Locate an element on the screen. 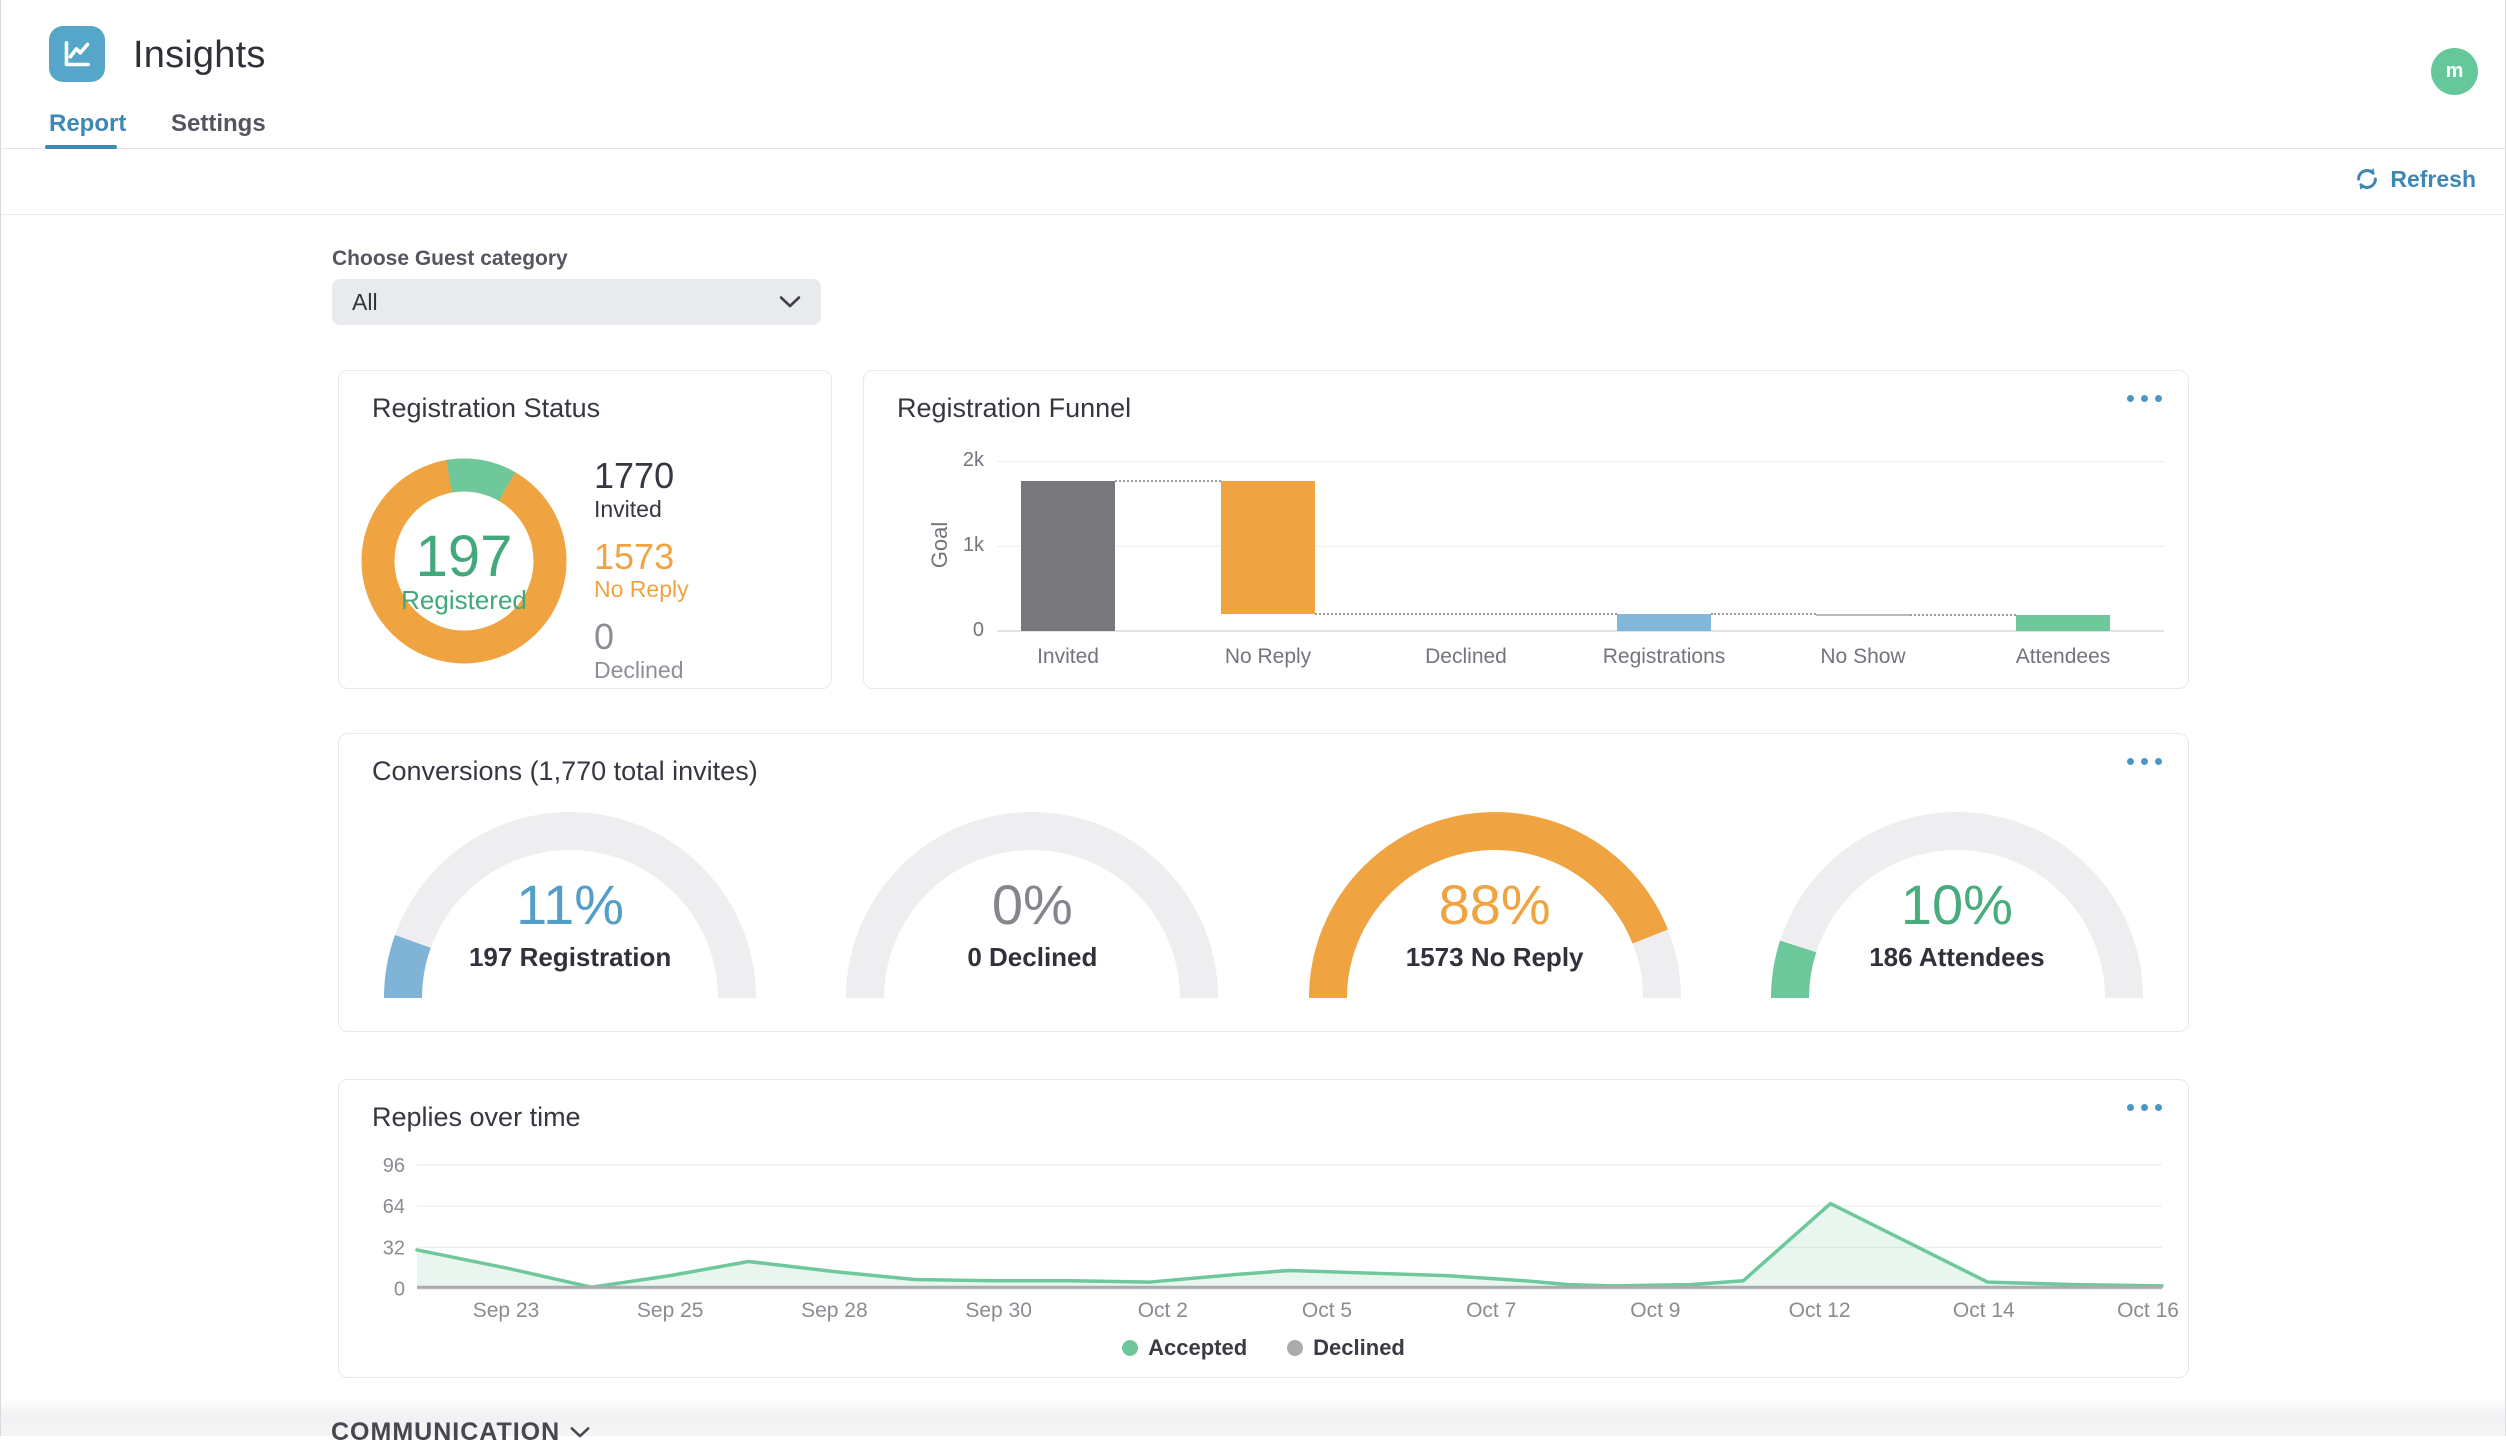  svg-text: Oct 2 is located at coordinates (1163, 1310).